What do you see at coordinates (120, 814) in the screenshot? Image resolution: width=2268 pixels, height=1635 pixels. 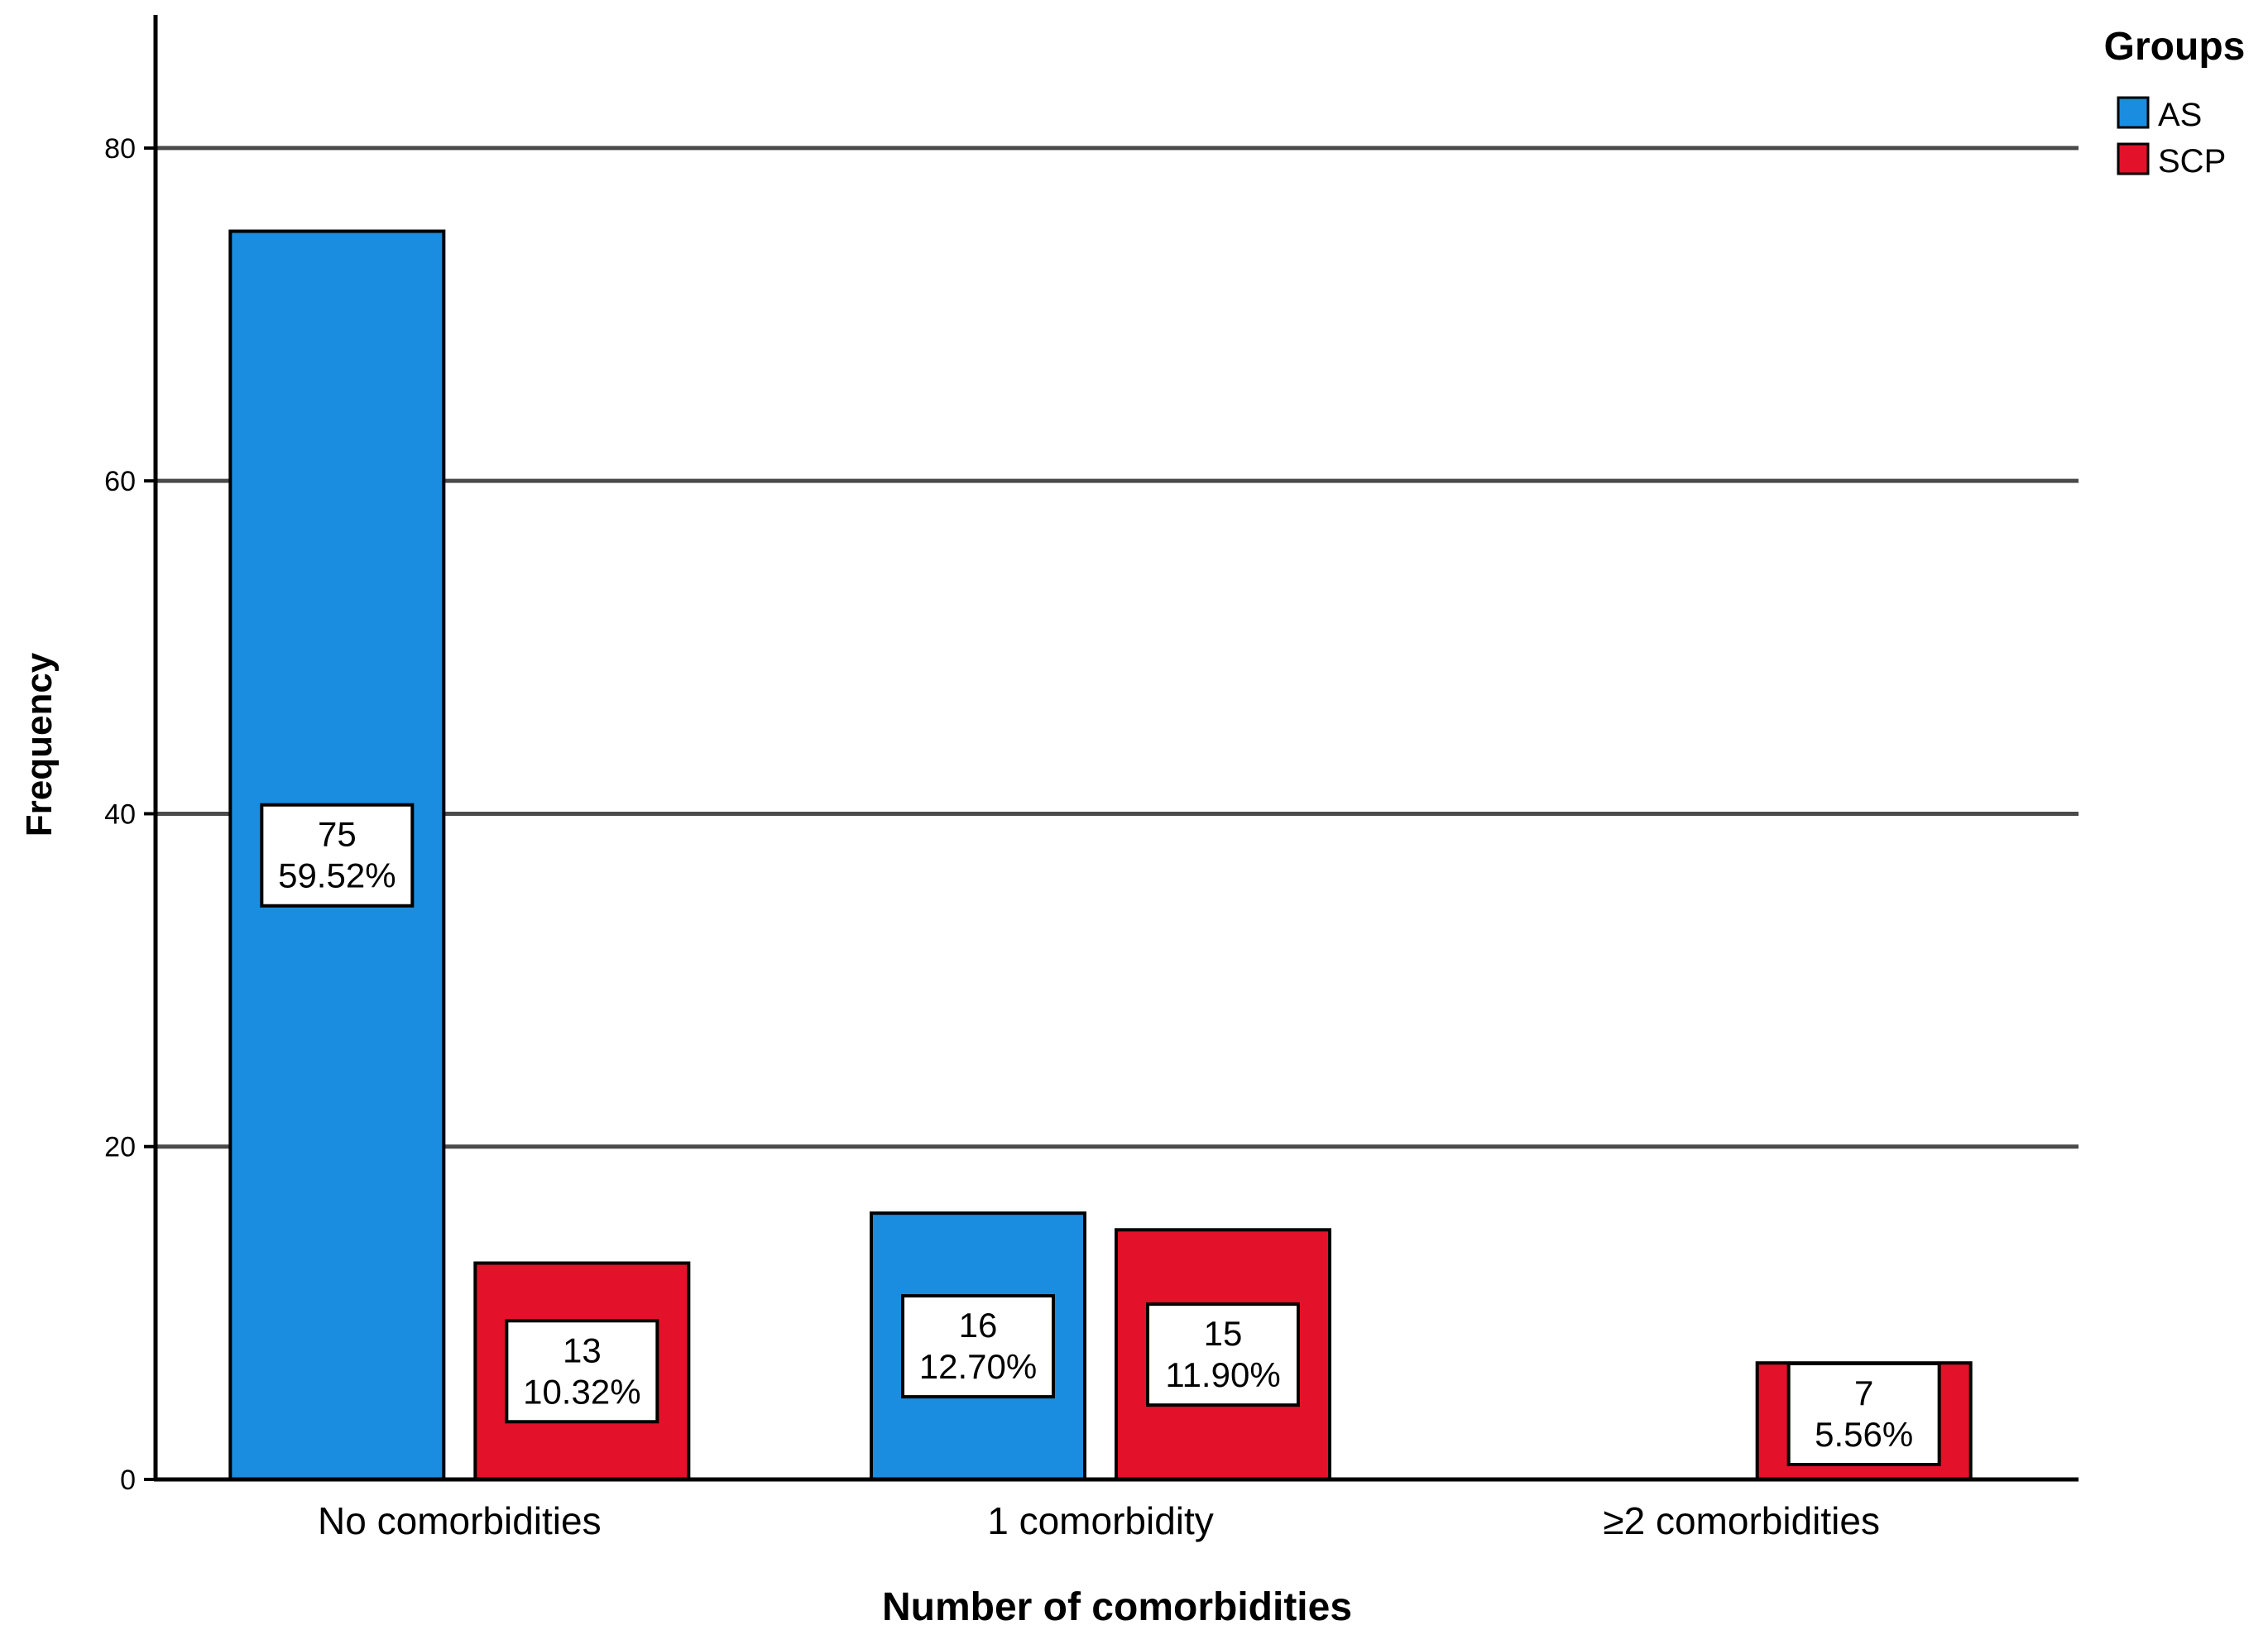 I see `y-tick-label: 40` at bounding box center [120, 814].